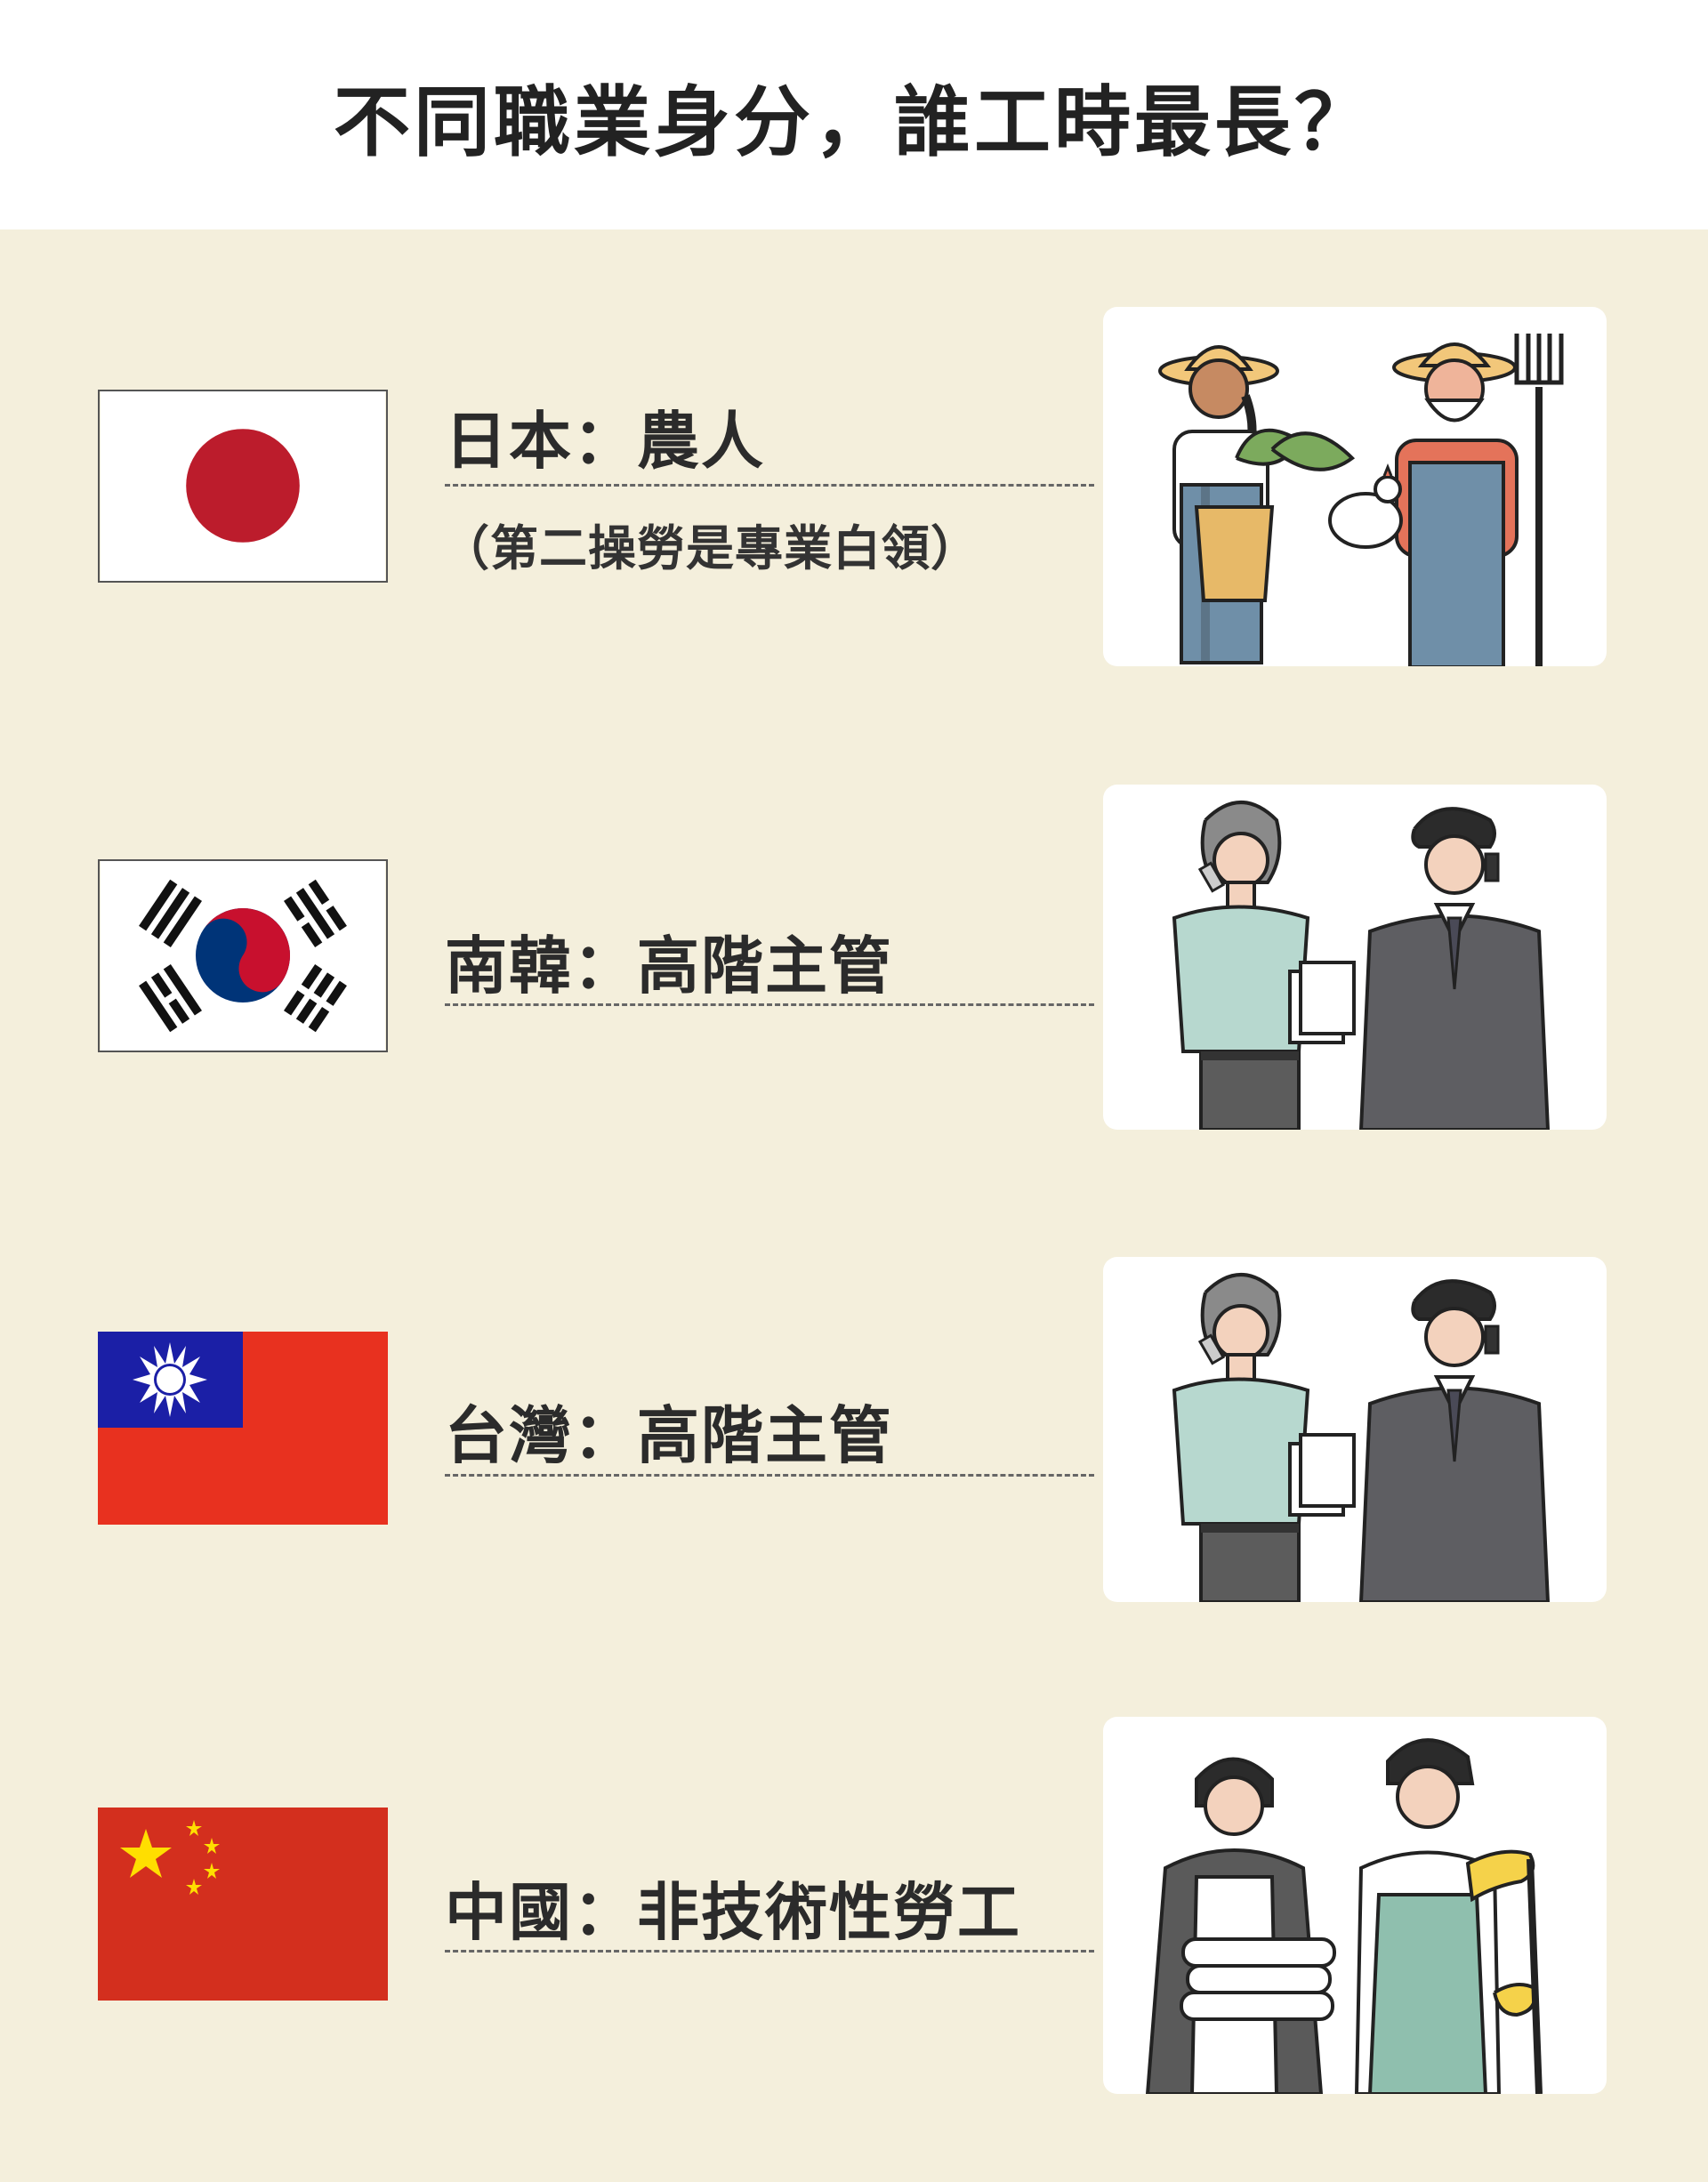  I want to click on taiwan-flag-graphic, so click(243, 1428).